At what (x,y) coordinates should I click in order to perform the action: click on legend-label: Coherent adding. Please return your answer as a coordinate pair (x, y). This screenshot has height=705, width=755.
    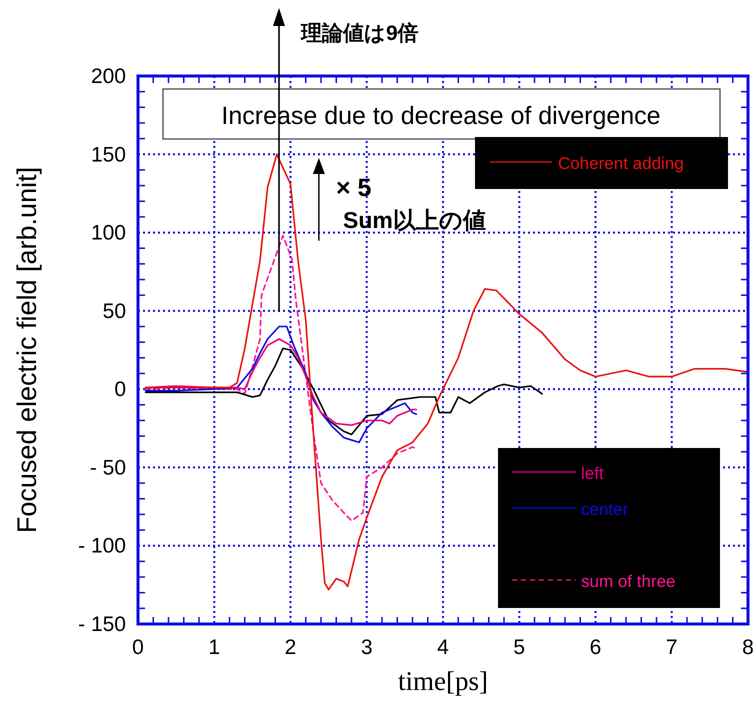
    Looking at the image, I should click on (621, 163).